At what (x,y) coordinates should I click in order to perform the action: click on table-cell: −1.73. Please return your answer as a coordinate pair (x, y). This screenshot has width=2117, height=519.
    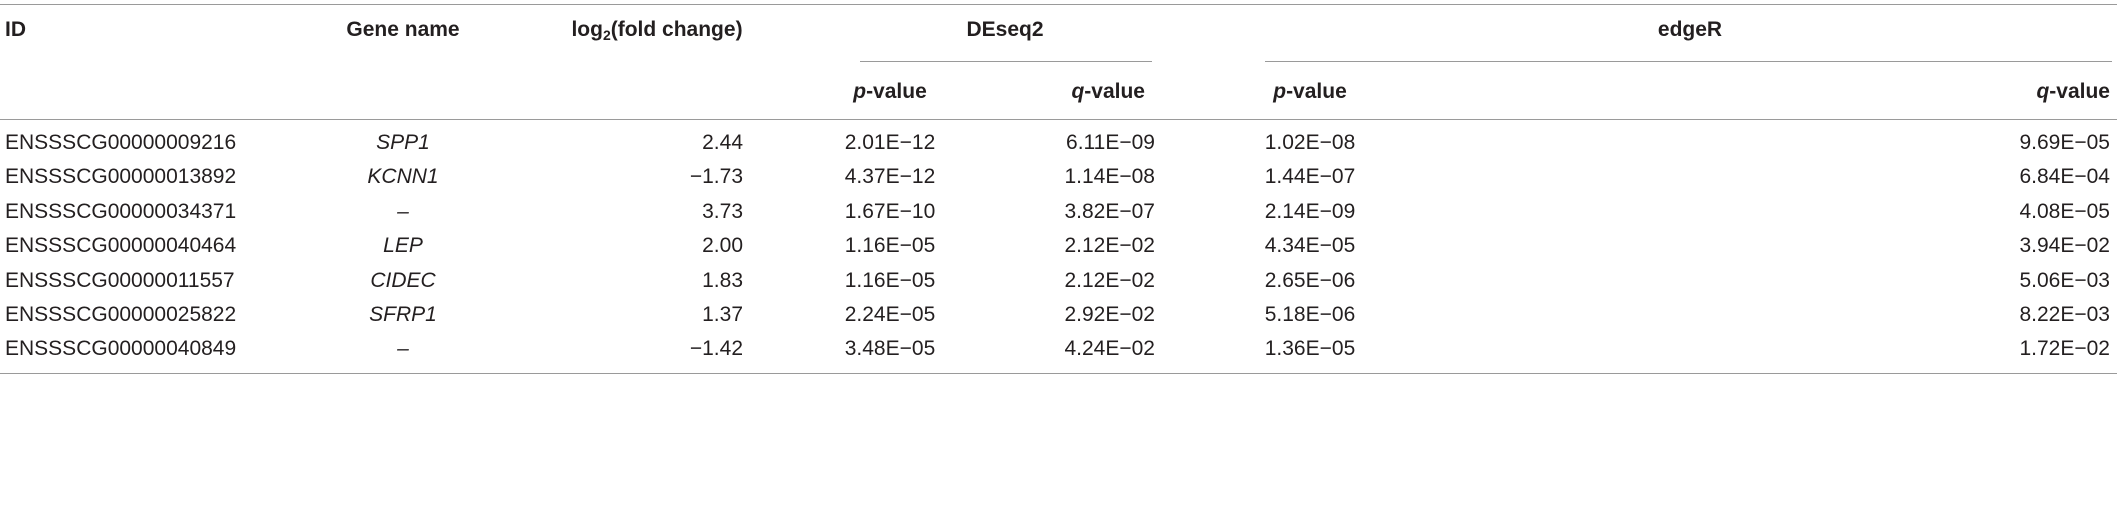
    Looking at the image, I should click on (716, 177).